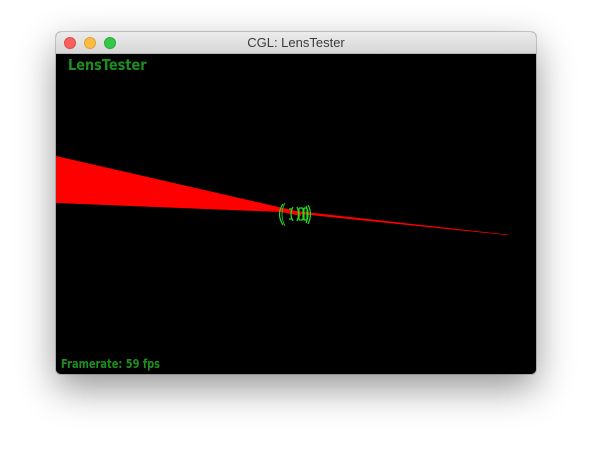 The image size is (592, 454). What do you see at coordinates (286, 212) in the screenshot?
I see `light-beam-focus` at bounding box center [286, 212].